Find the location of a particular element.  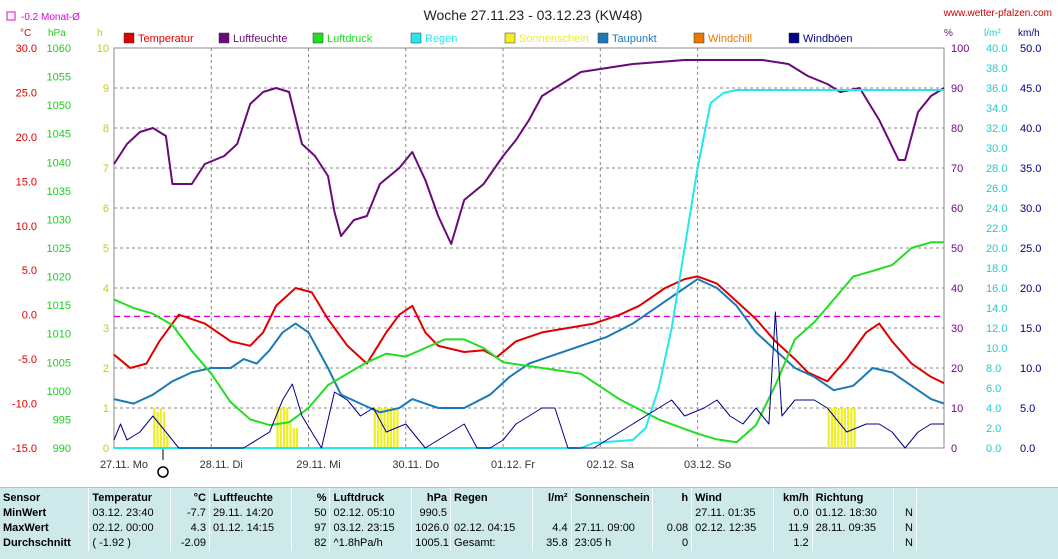

stats-header: Richtung is located at coordinates (853, 497).